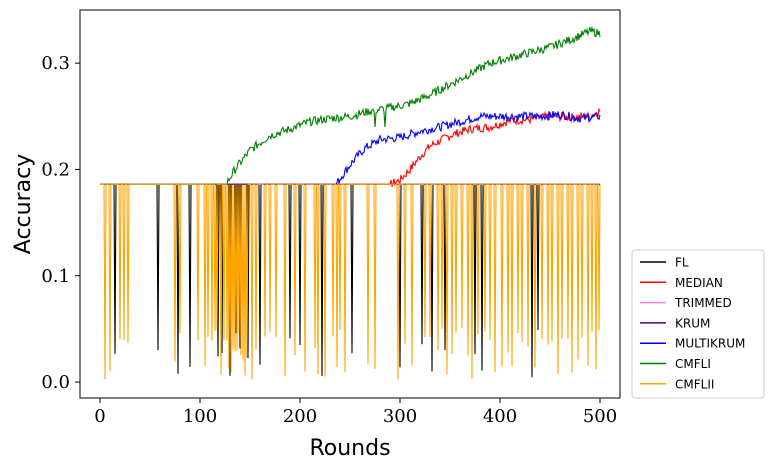  Describe the element at coordinates (55, 169) in the screenshot. I see `y-tick-label: 0.2` at that location.